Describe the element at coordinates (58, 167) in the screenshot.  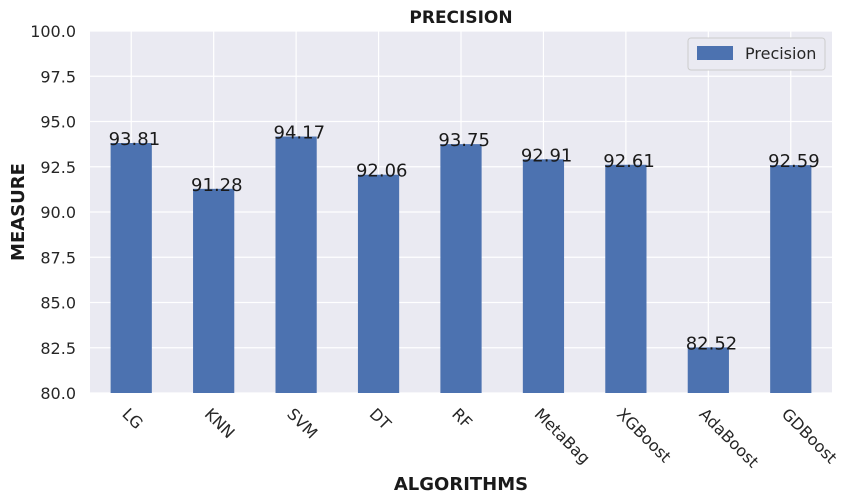
I see `y-tick-label: 92.5` at that location.